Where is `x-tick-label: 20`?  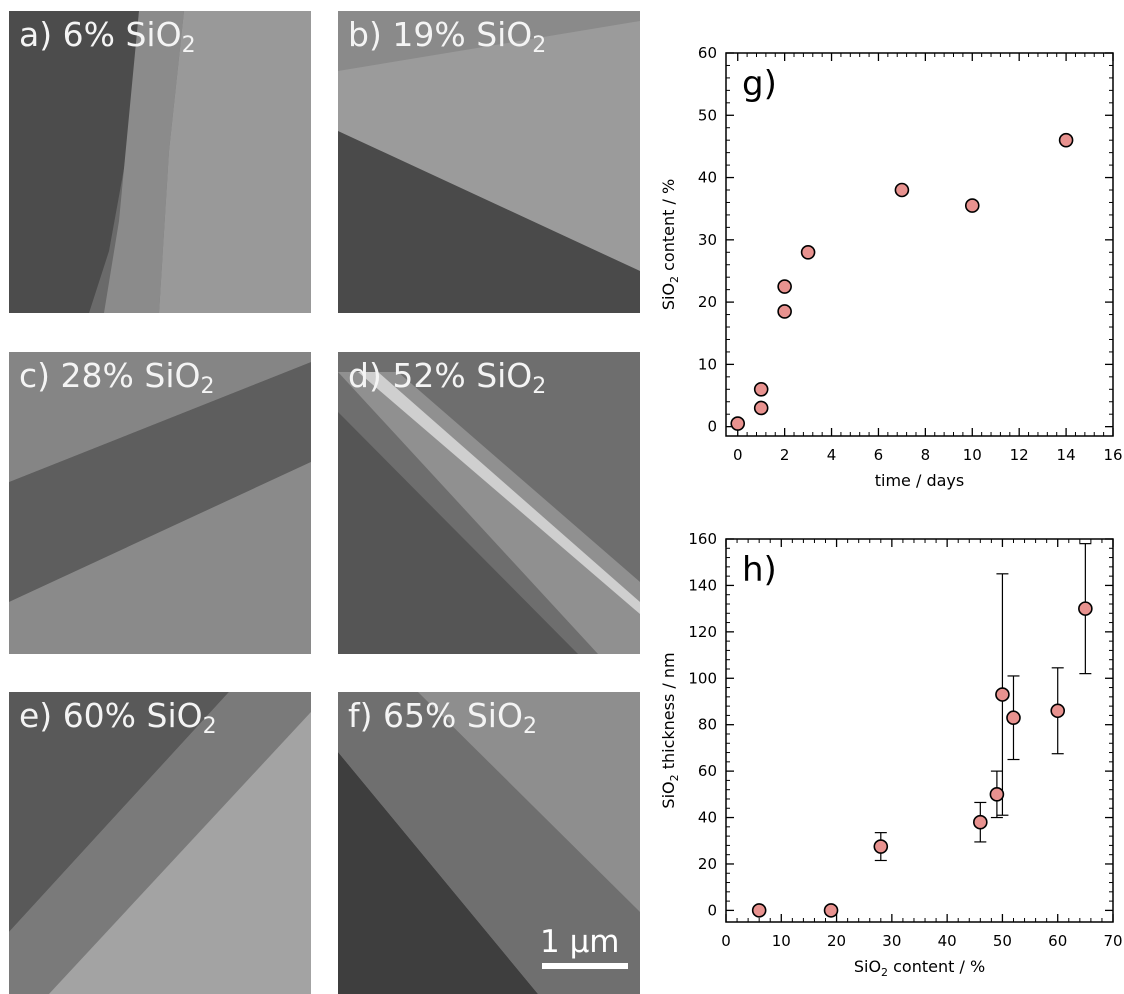 x-tick-label: 20 is located at coordinates (836, 941).